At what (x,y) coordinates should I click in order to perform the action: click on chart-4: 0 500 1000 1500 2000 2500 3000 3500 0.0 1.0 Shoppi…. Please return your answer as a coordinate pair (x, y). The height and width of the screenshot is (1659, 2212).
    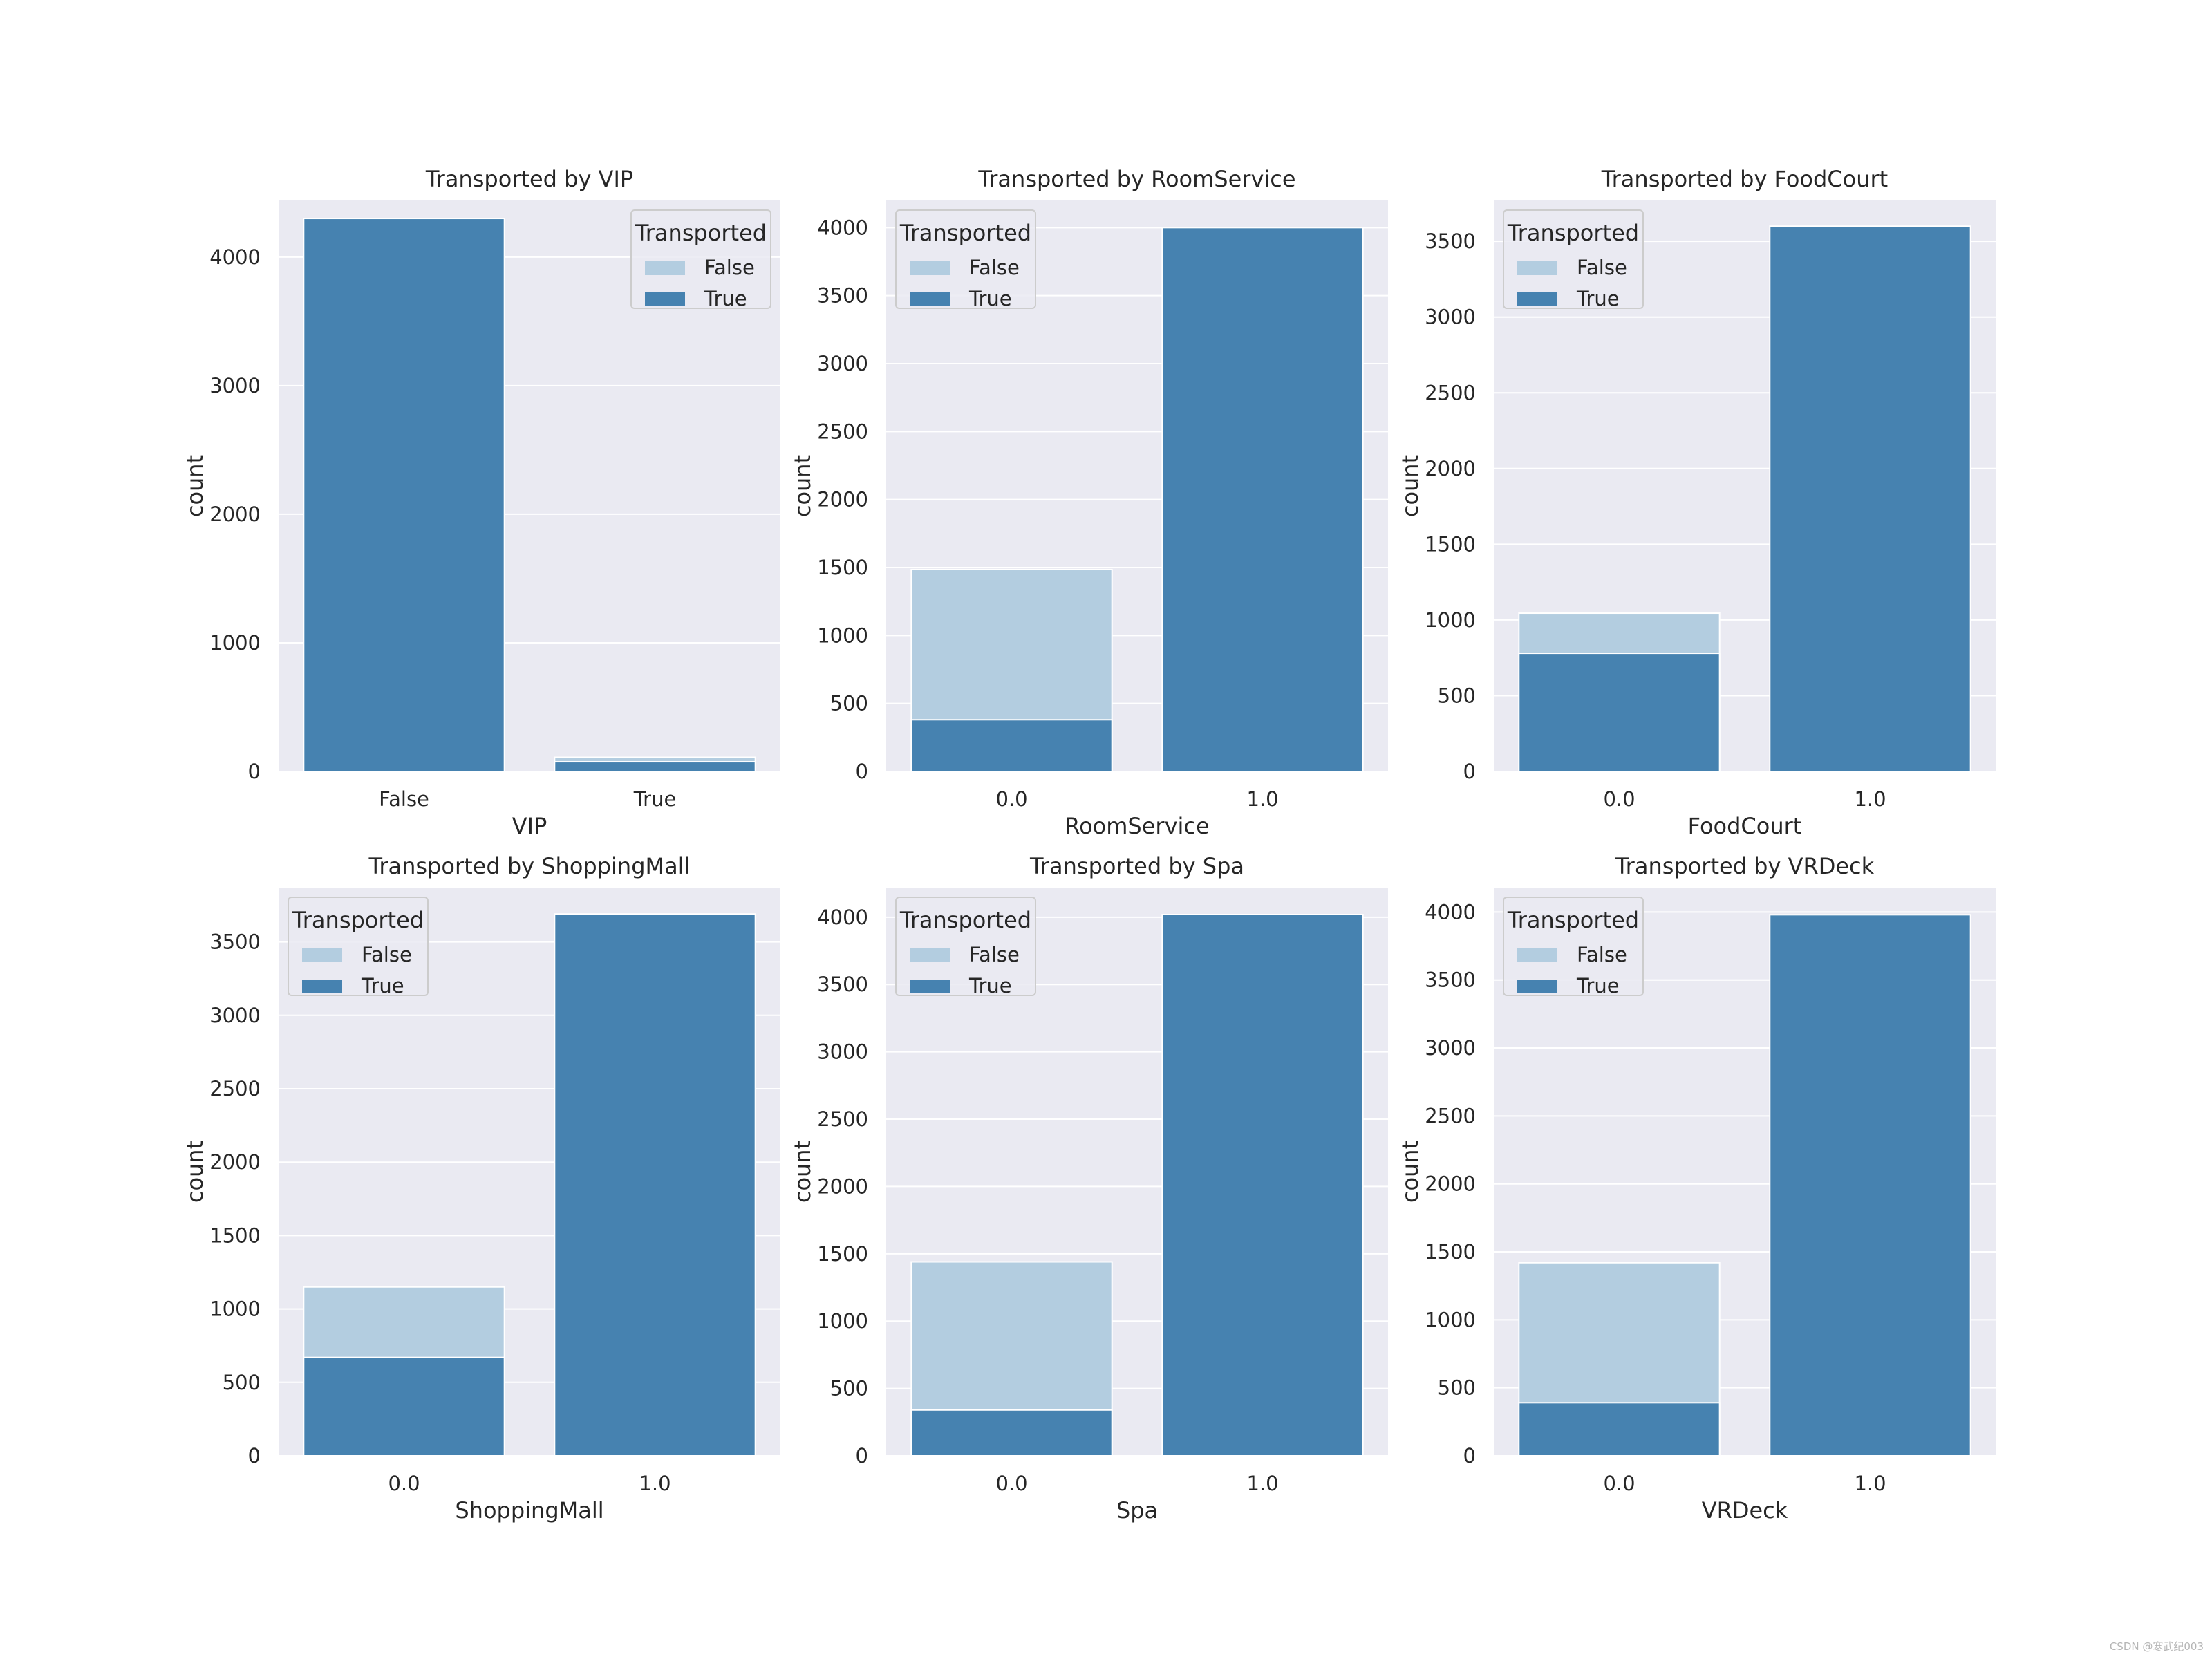
    Looking at the image, I should click on (481, 1188).